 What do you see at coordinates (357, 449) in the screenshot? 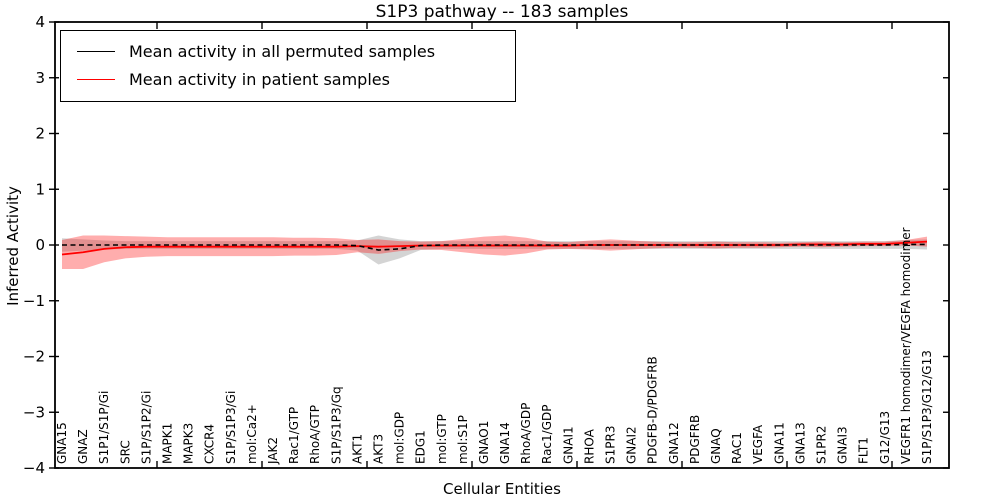
I see `x-category-label: AKT1` at bounding box center [357, 449].